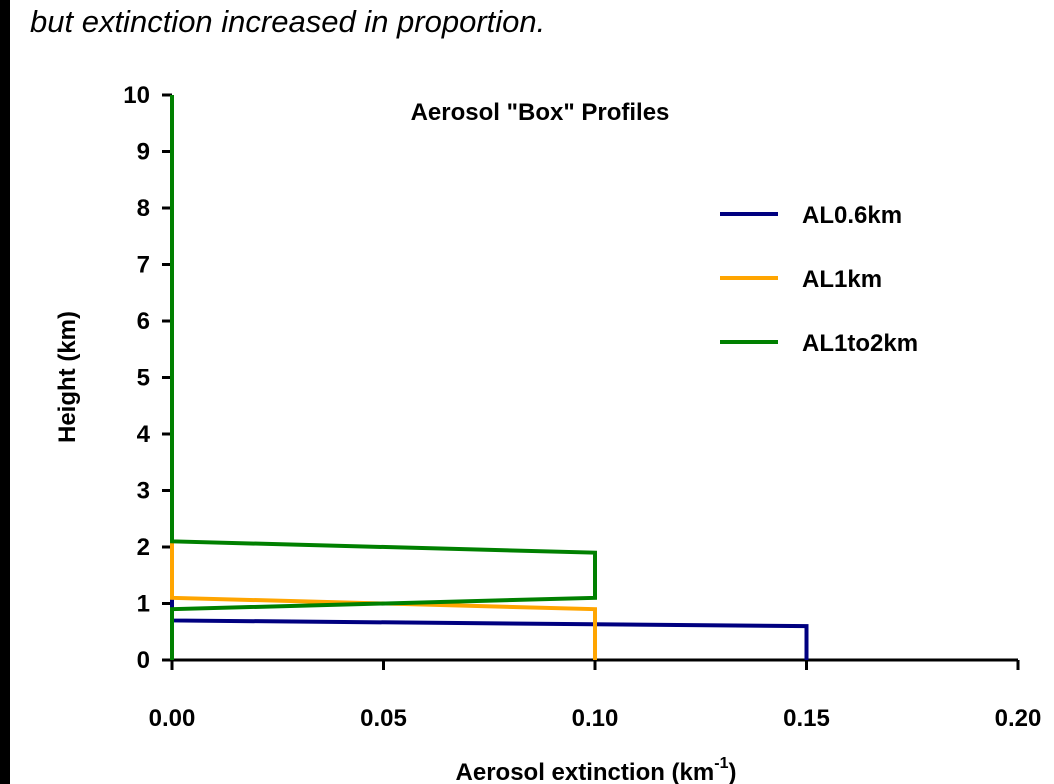  Describe the element at coordinates (143, 660) in the screenshot. I see `y-tick-label: 0` at that location.